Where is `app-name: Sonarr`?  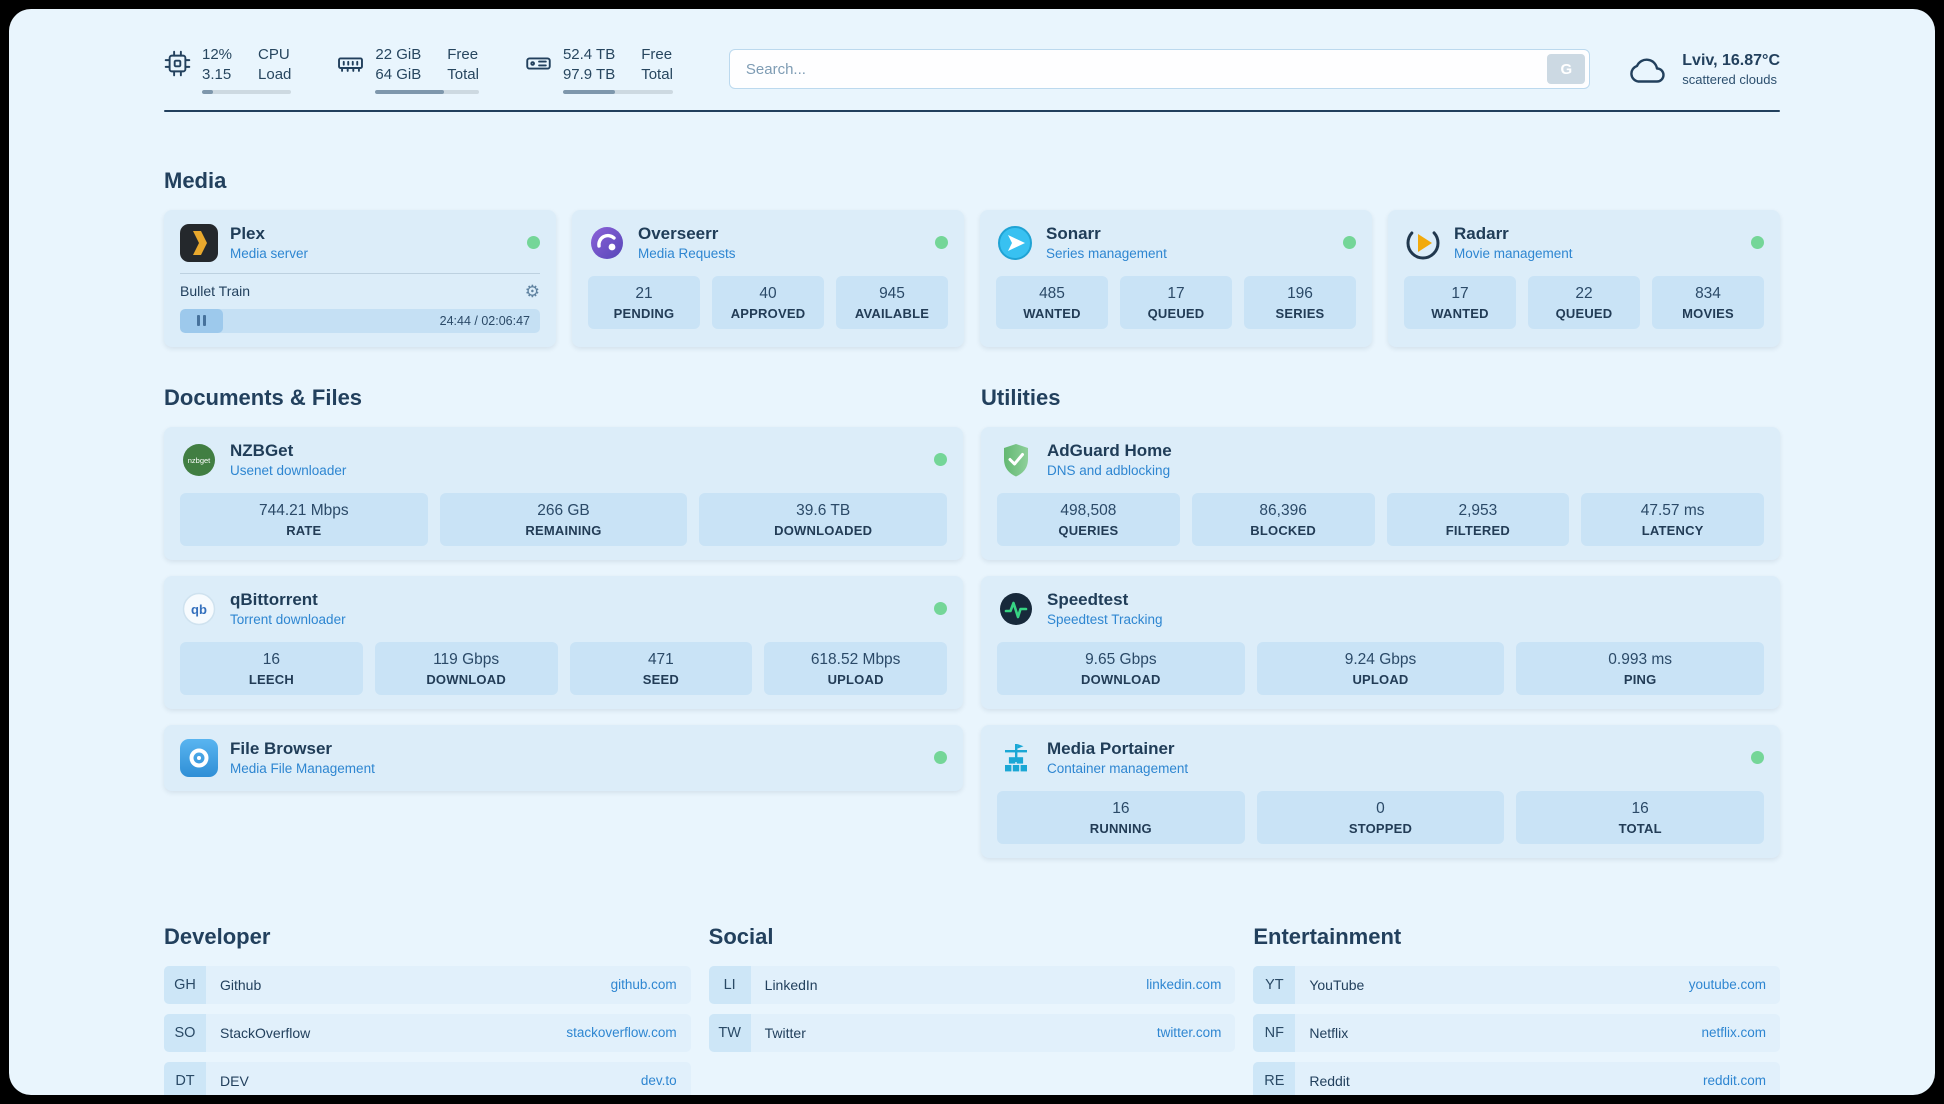 app-name: Sonarr is located at coordinates (1073, 233).